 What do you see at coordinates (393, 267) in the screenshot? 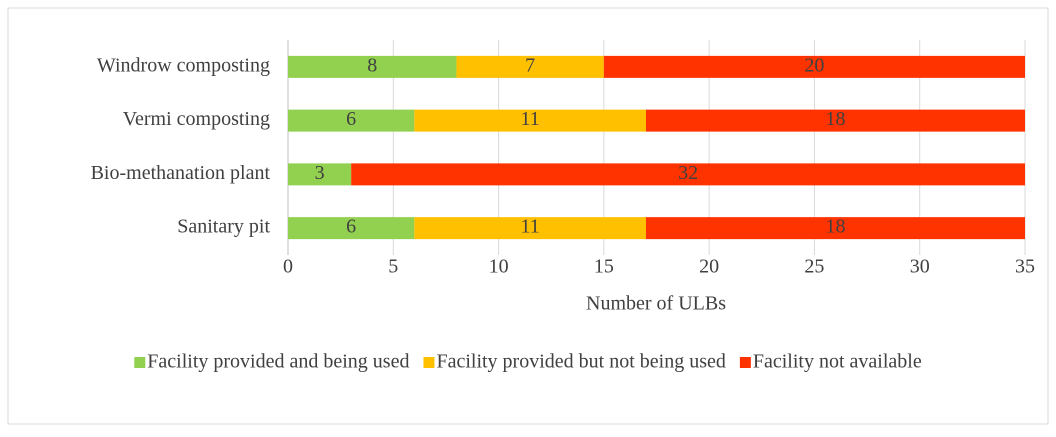
I see `x-tick-label: 5` at bounding box center [393, 267].